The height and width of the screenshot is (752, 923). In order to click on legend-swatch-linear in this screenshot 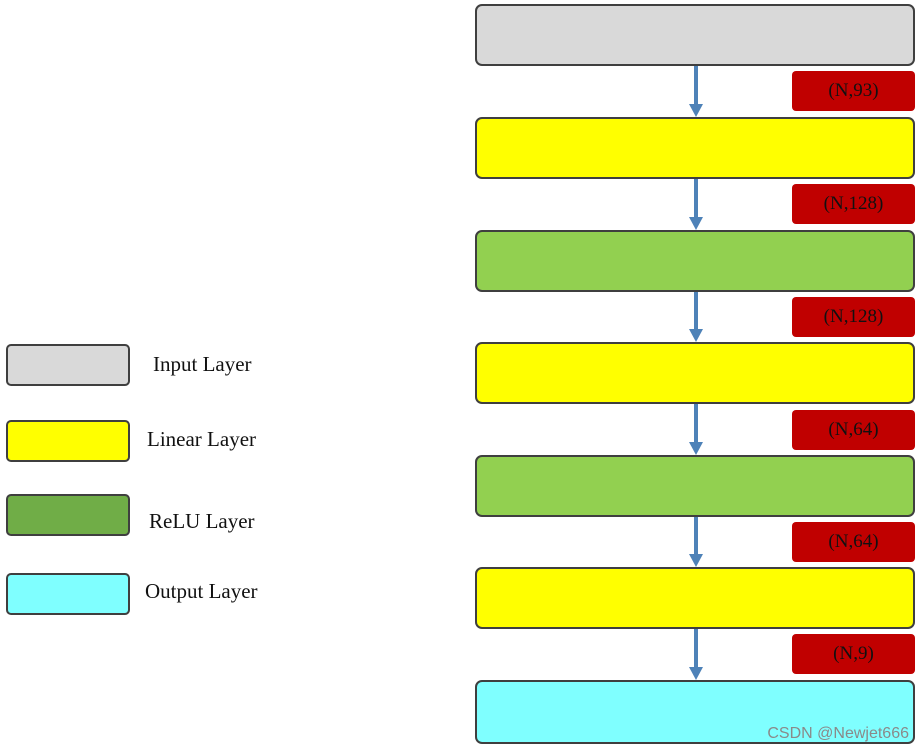, I will do `click(68, 441)`.